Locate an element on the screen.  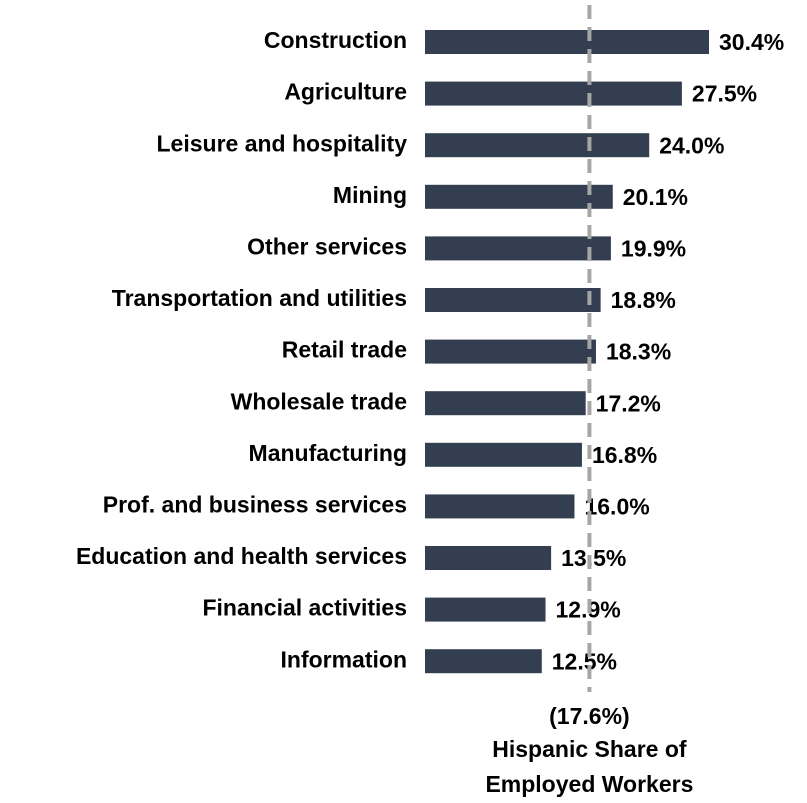
category-label: Financial activities is located at coordinates (304, 608).